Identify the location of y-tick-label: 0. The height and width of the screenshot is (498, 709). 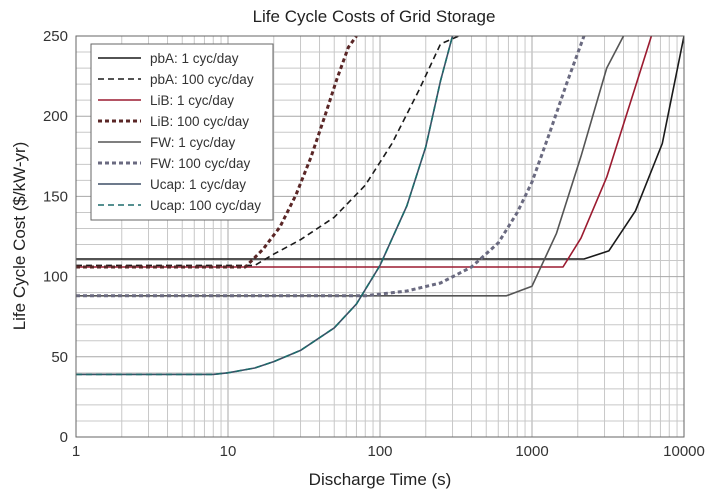
(64, 437).